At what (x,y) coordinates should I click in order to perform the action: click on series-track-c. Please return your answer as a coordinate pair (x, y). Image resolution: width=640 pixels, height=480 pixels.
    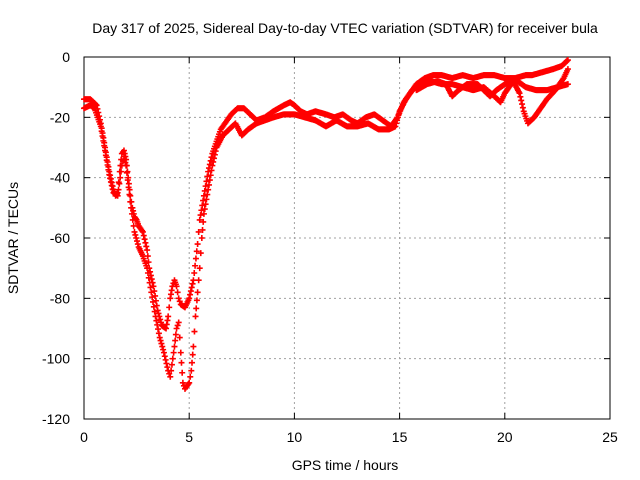
    Looking at the image, I should click on (492, 96).